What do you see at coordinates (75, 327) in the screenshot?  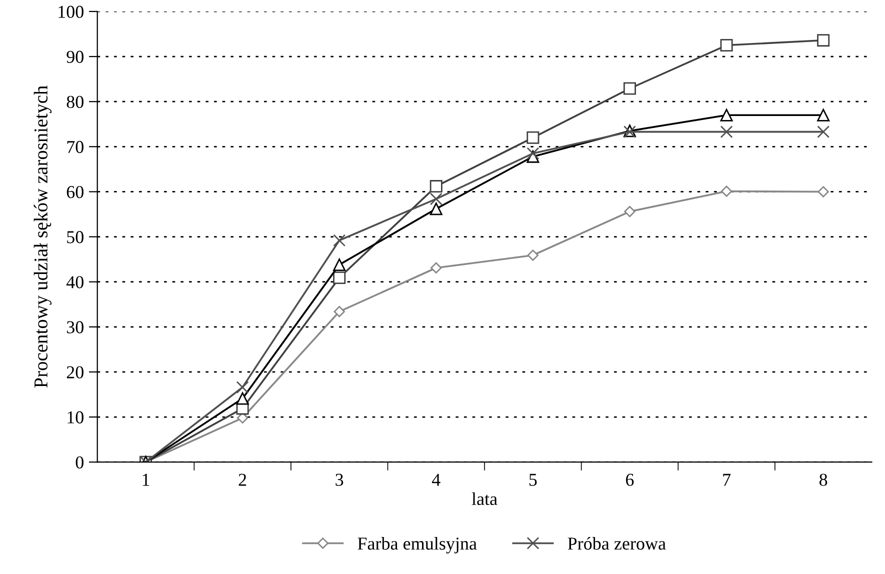 I see `y-tick-label: 30` at bounding box center [75, 327].